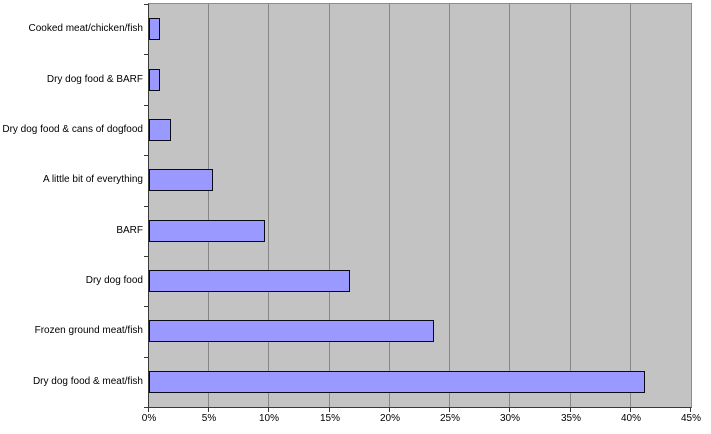 Image resolution: width=711 pixels, height=434 pixels. What do you see at coordinates (149, 418) in the screenshot?
I see `x-axis-tick-label: 0%` at bounding box center [149, 418].